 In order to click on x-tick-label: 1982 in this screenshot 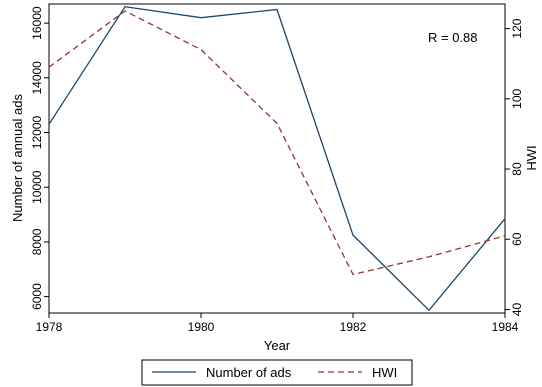, I will do `click(353, 327)`.